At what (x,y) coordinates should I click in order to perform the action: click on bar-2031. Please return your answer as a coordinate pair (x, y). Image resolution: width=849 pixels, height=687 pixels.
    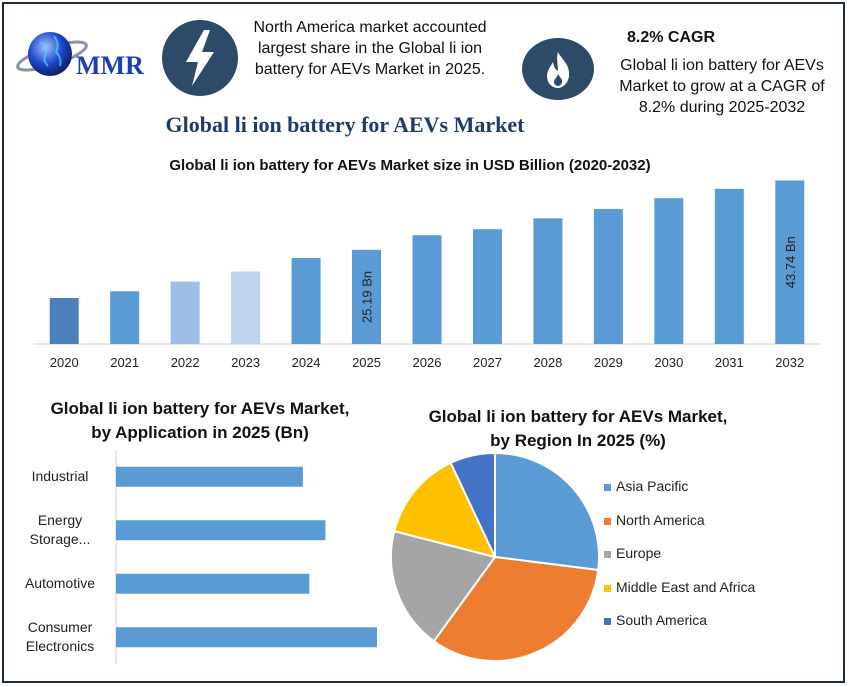
    Looking at the image, I should click on (729, 266).